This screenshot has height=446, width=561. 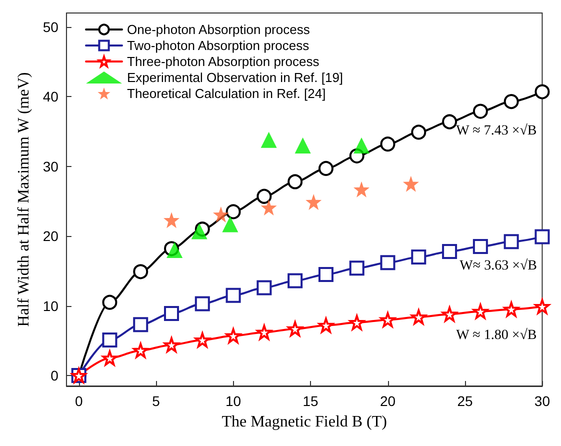 I want to click on legend-label: Two-photon Absorption process, so click(x=218, y=45).